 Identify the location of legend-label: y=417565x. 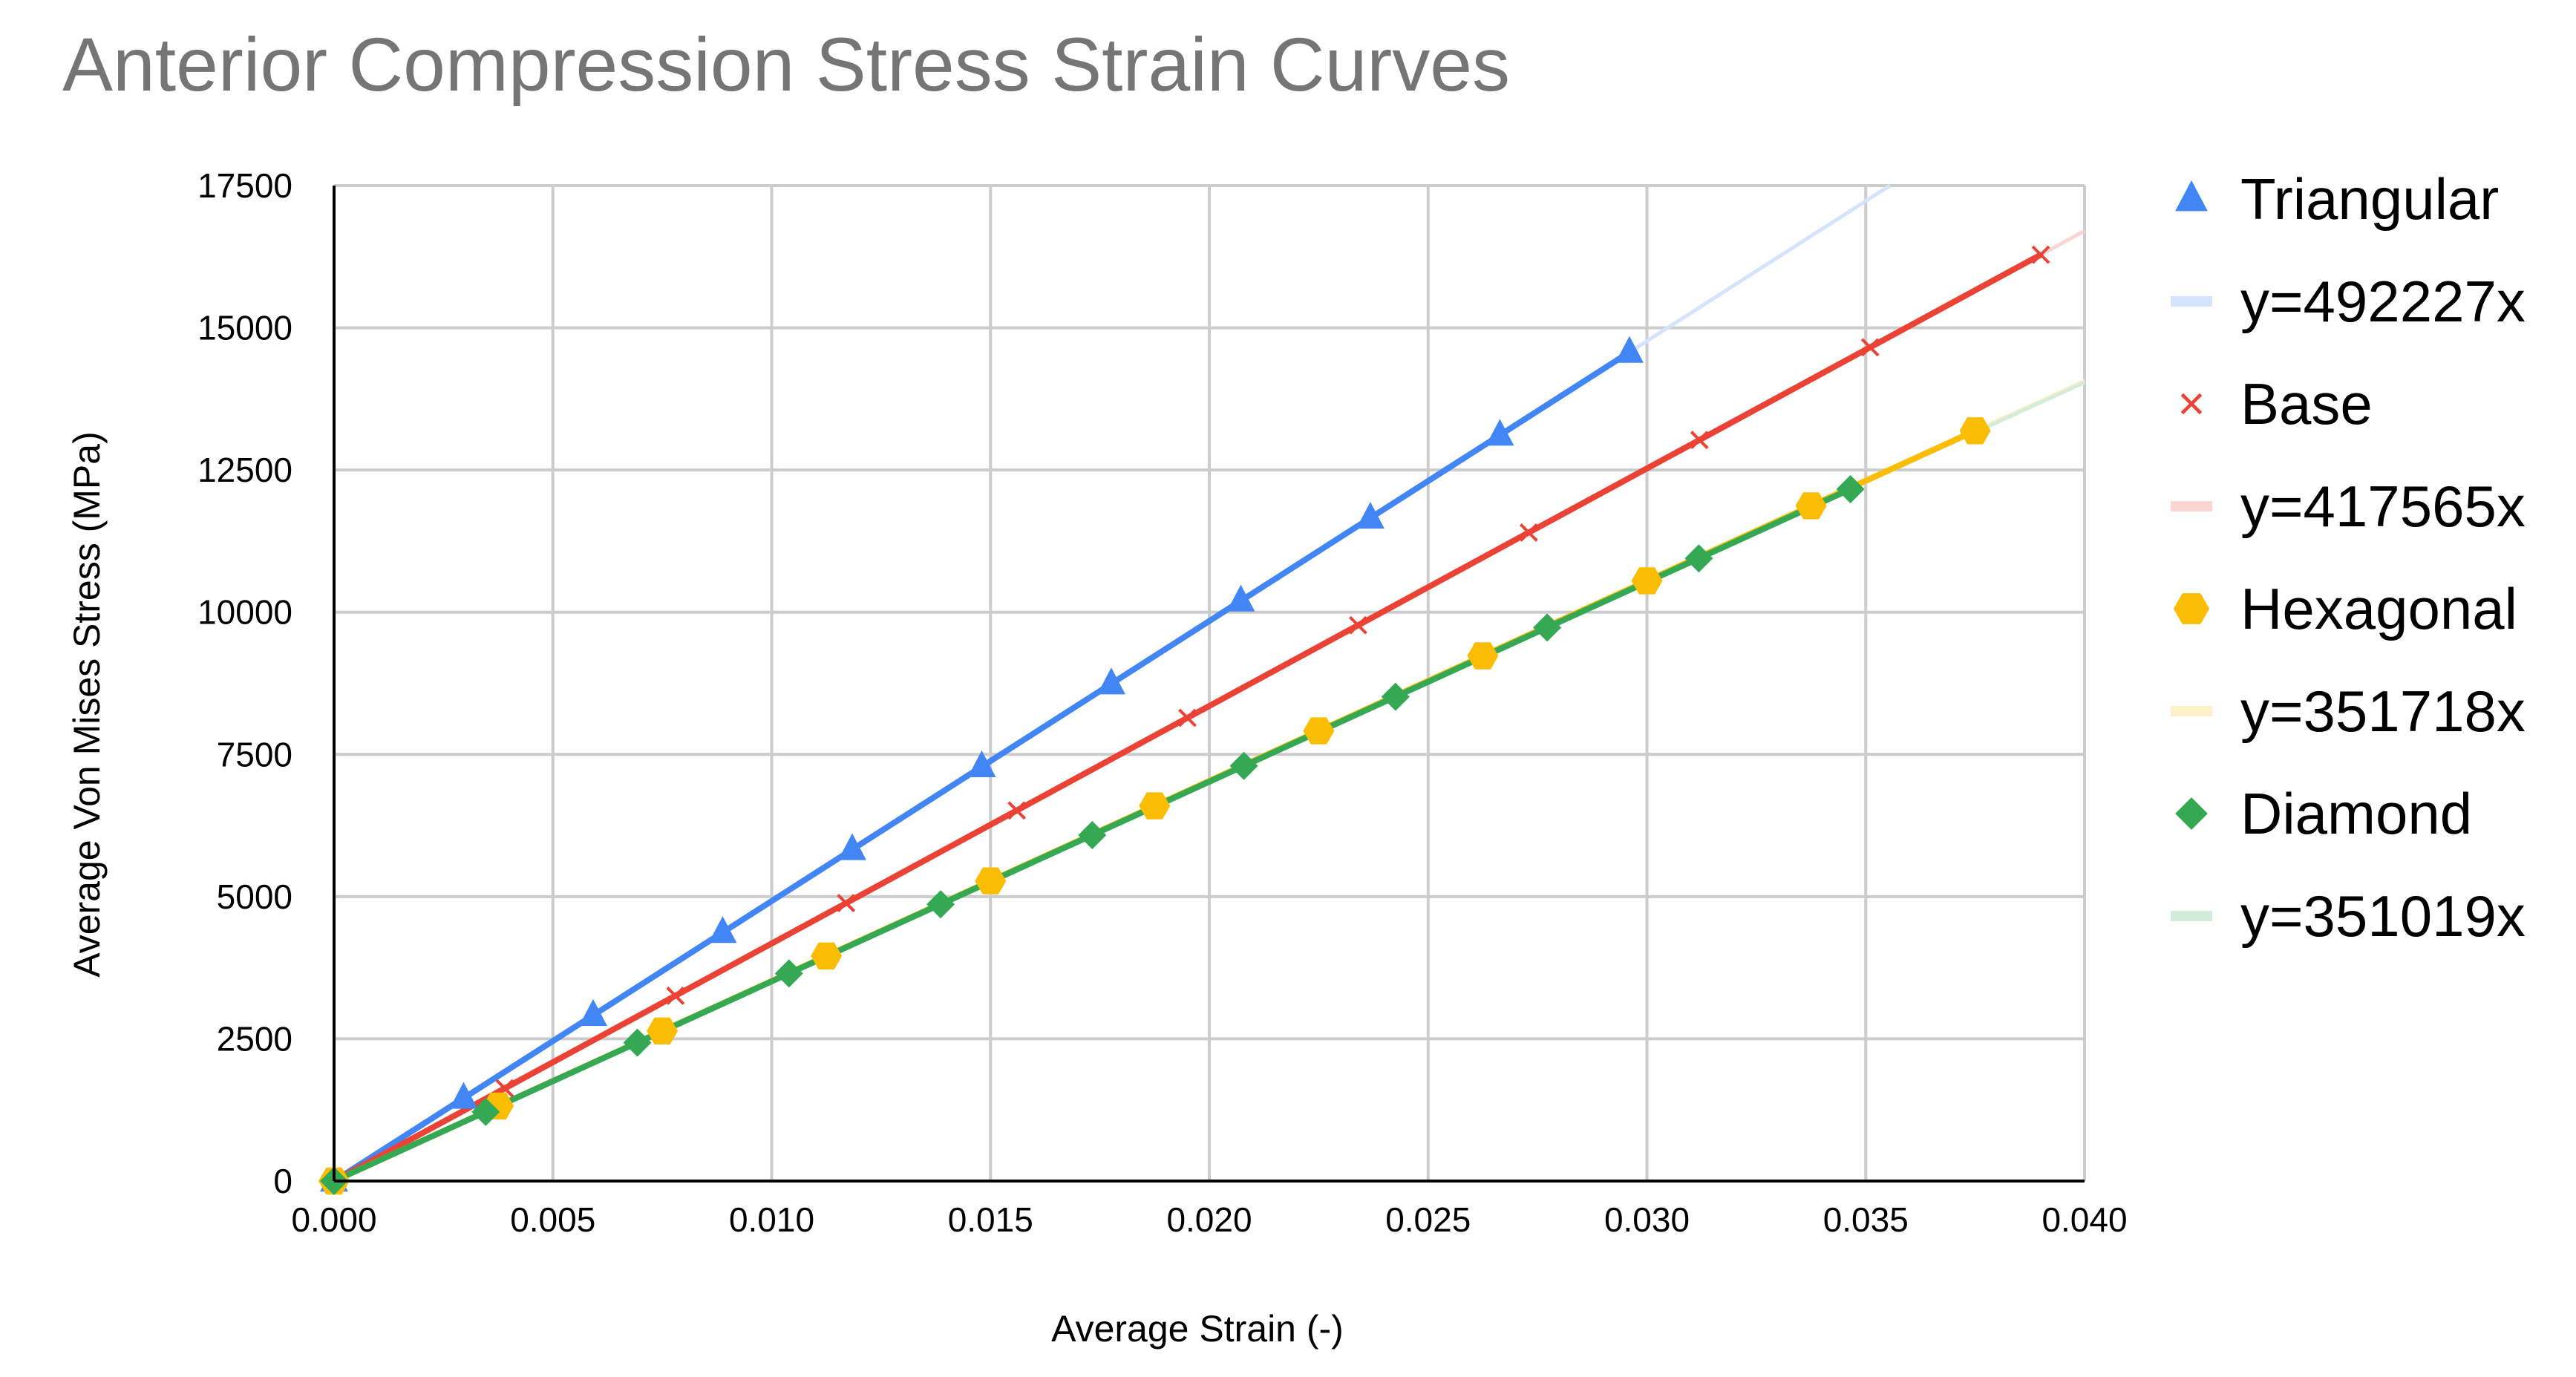
(2383, 507).